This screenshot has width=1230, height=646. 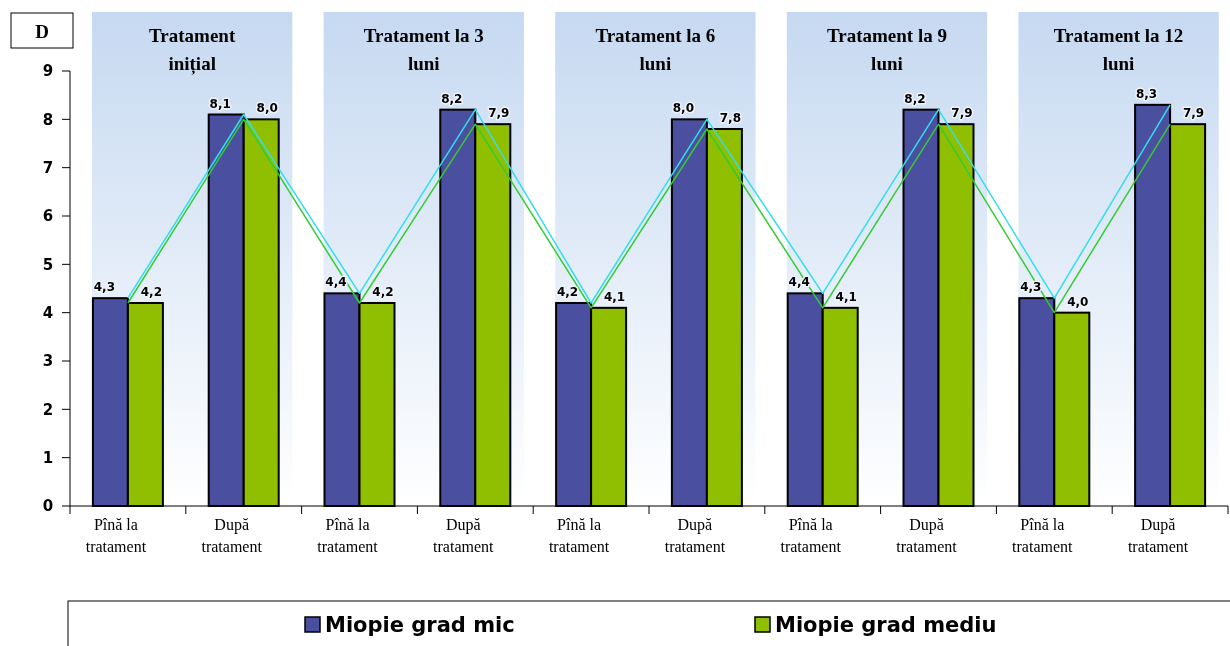 What do you see at coordinates (1146, 93) in the screenshot?
I see `data-label: 8,3` at bounding box center [1146, 93].